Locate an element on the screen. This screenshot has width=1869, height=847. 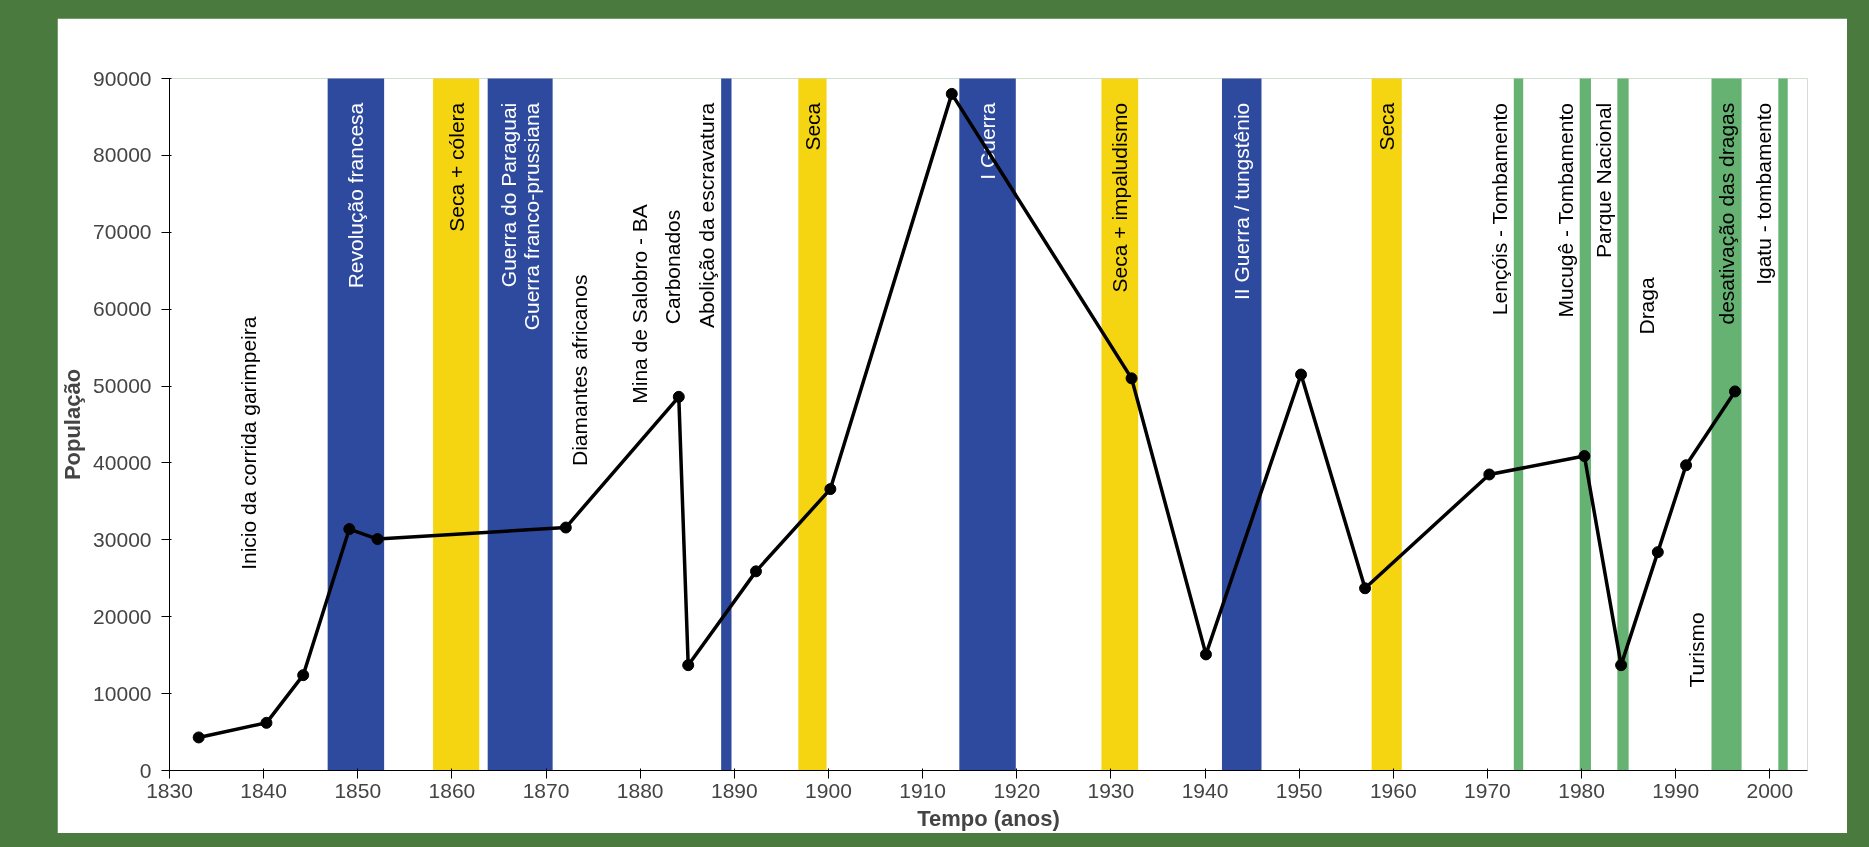
x-tick-label: 1980 is located at coordinates (1581, 790).